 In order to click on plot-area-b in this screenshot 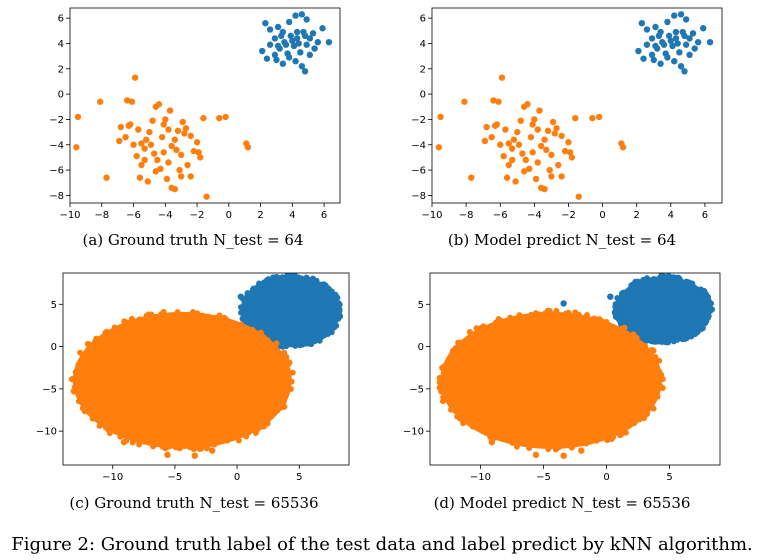, I will do `click(574, 105)`.